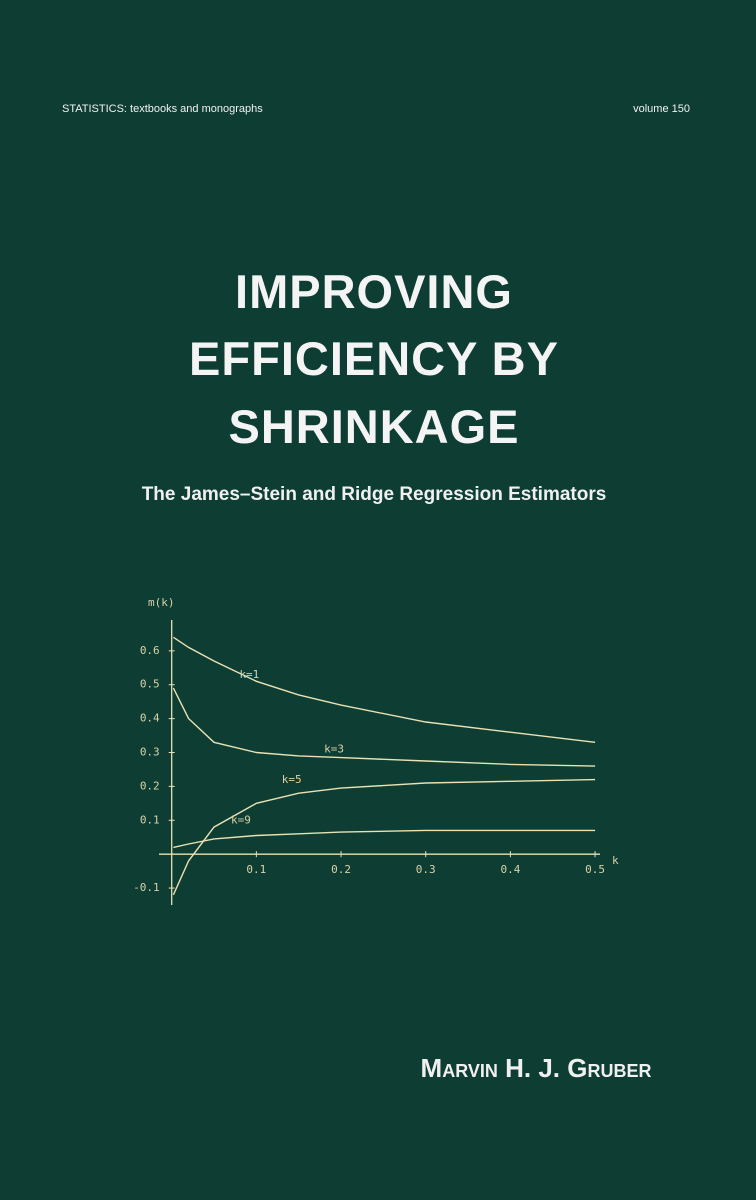  What do you see at coordinates (256, 869) in the screenshot?
I see `x-tick-label: 0.1` at bounding box center [256, 869].